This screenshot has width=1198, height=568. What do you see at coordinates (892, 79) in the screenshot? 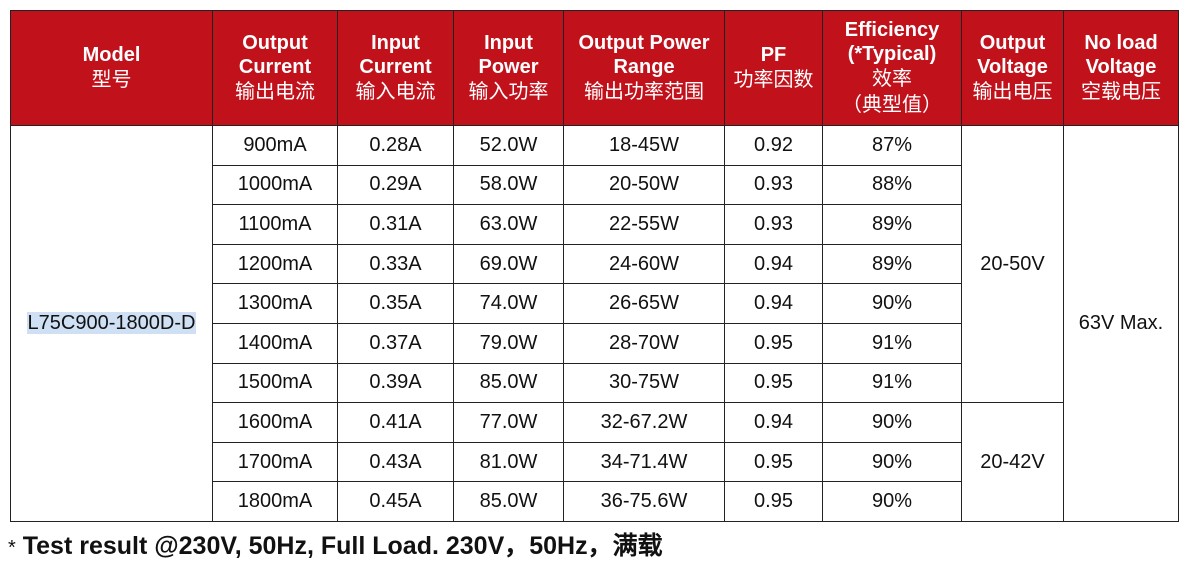
I see `header-efficiency-zh: 效率` at bounding box center [892, 79].